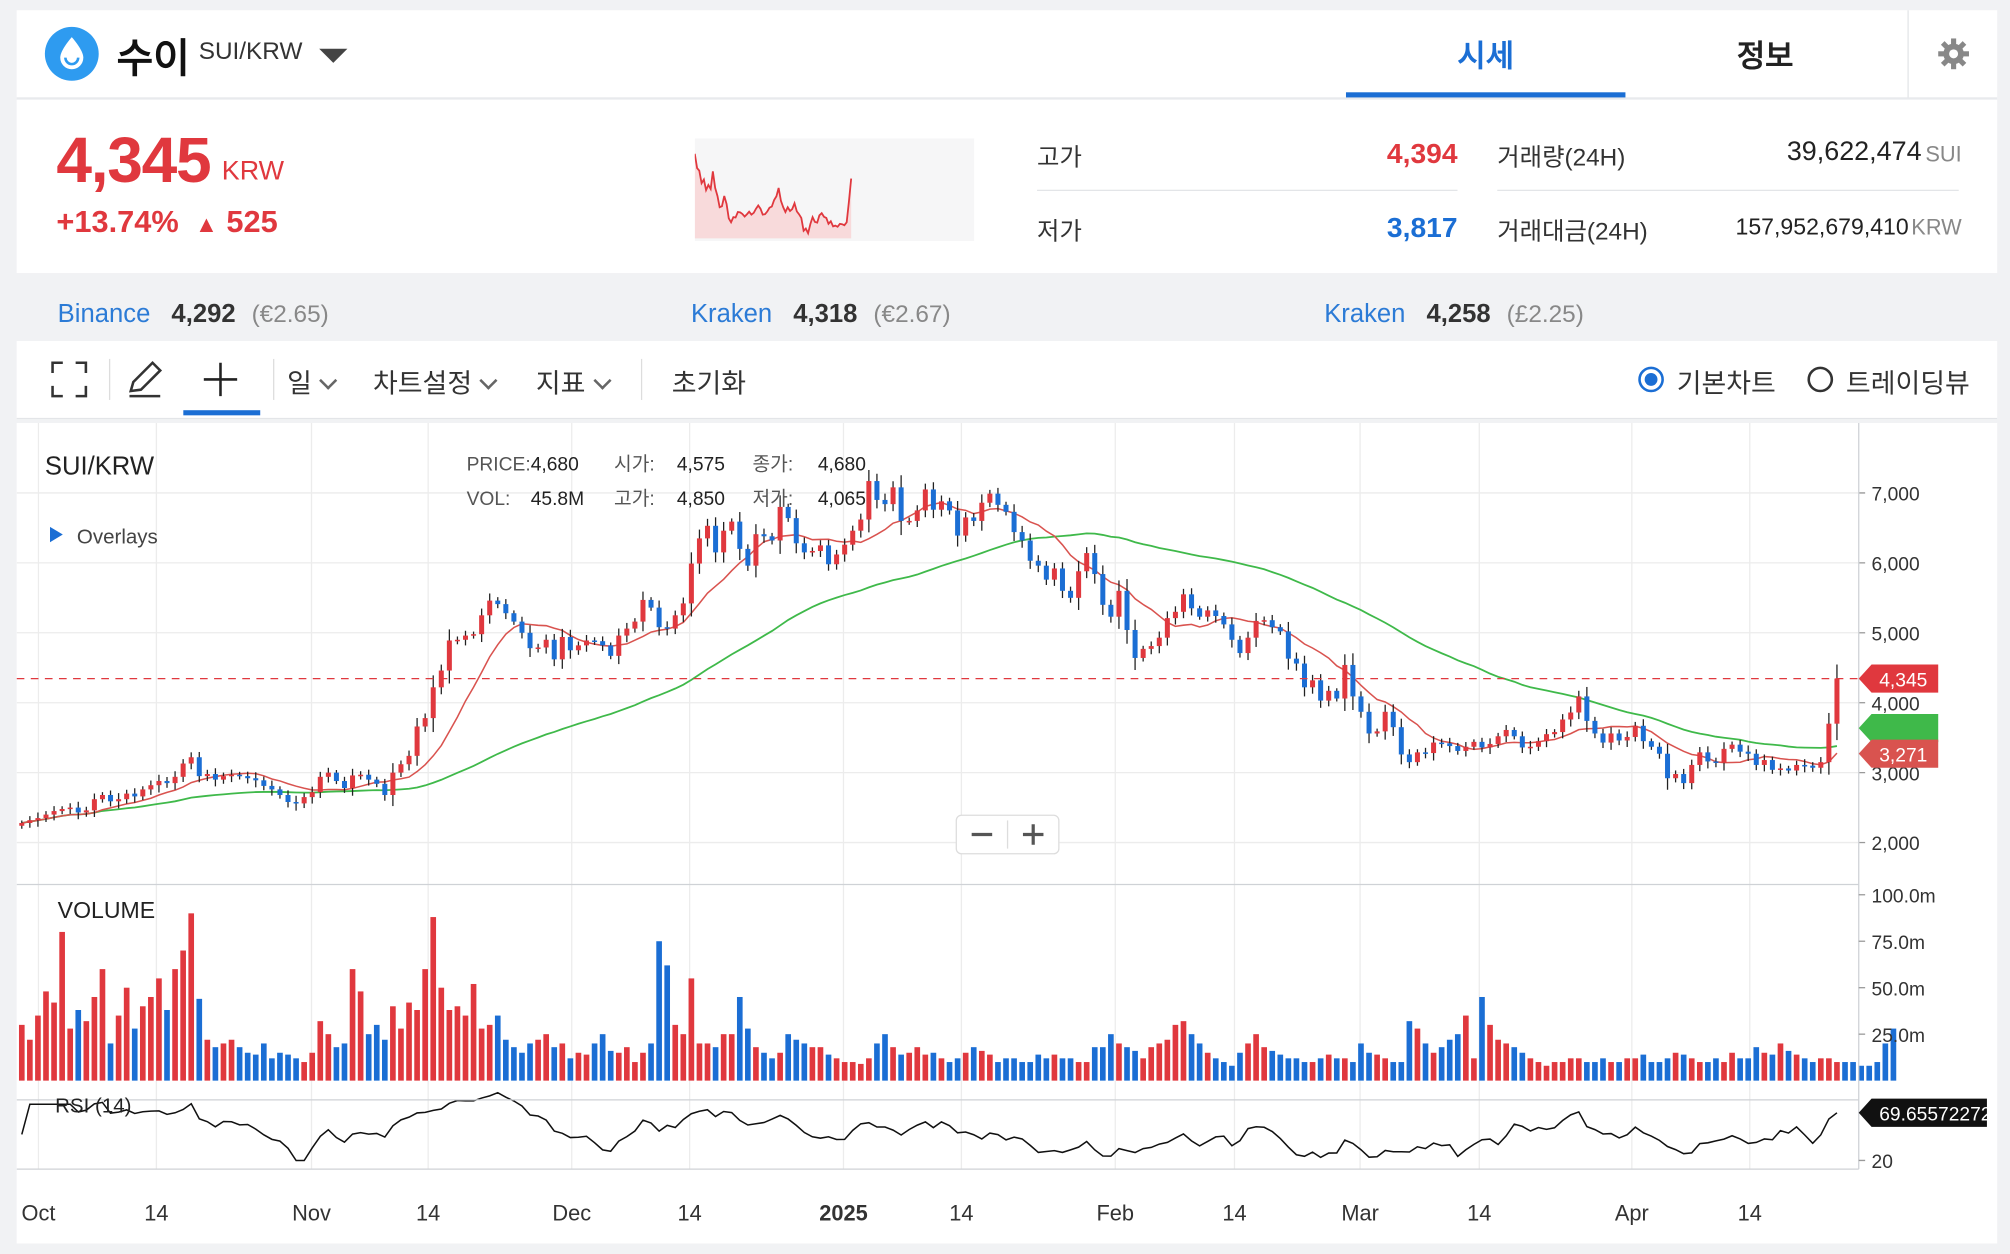 The width and height of the screenshot is (2010, 1254). Describe the element at coordinates (312, 382) in the screenshot. I see `interval-dropdown: 일` at that location.